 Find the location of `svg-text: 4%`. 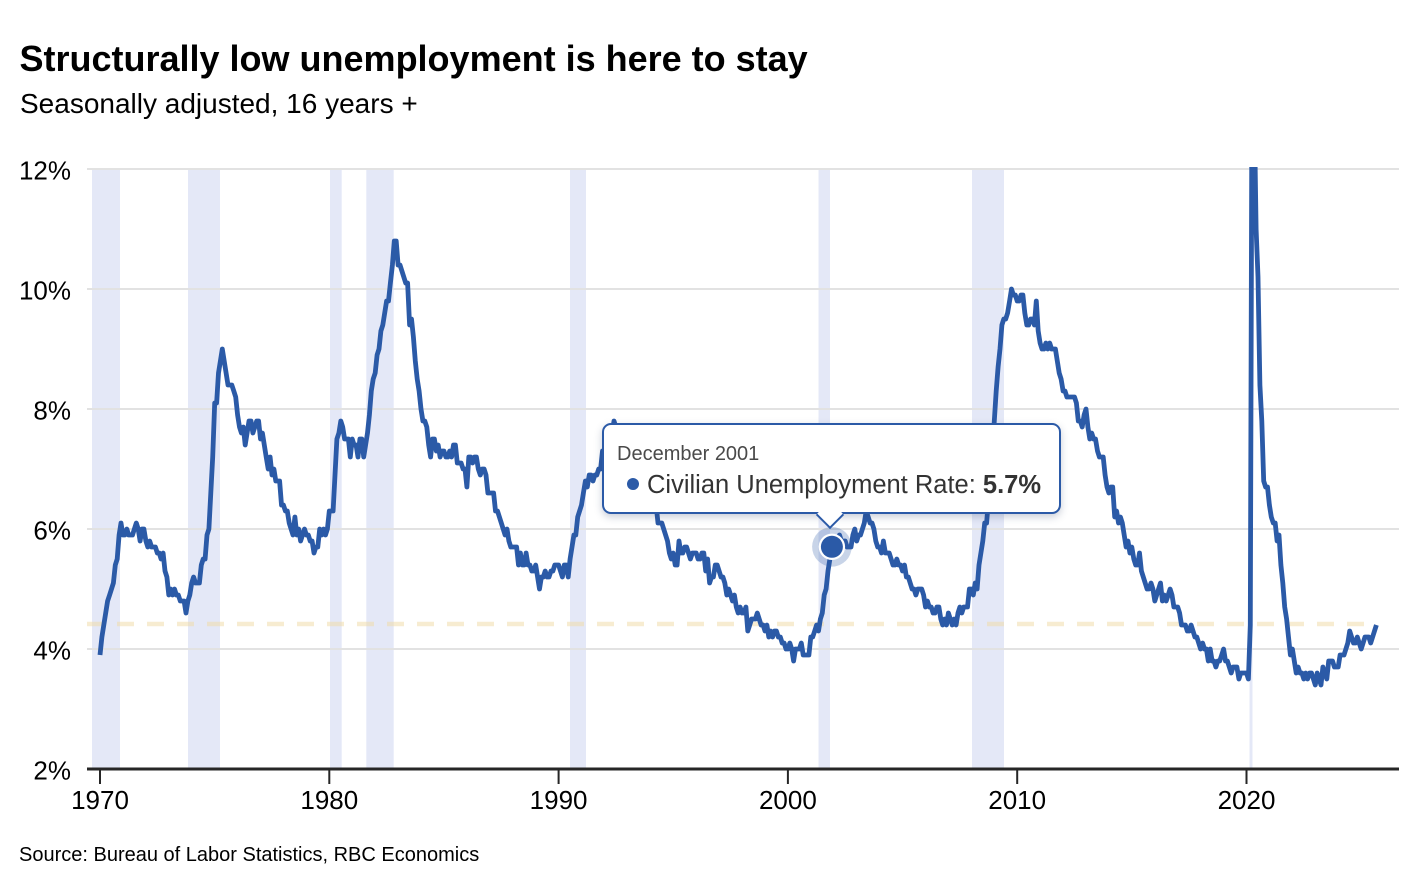

svg-text: 4% is located at coordinates (52, 651).